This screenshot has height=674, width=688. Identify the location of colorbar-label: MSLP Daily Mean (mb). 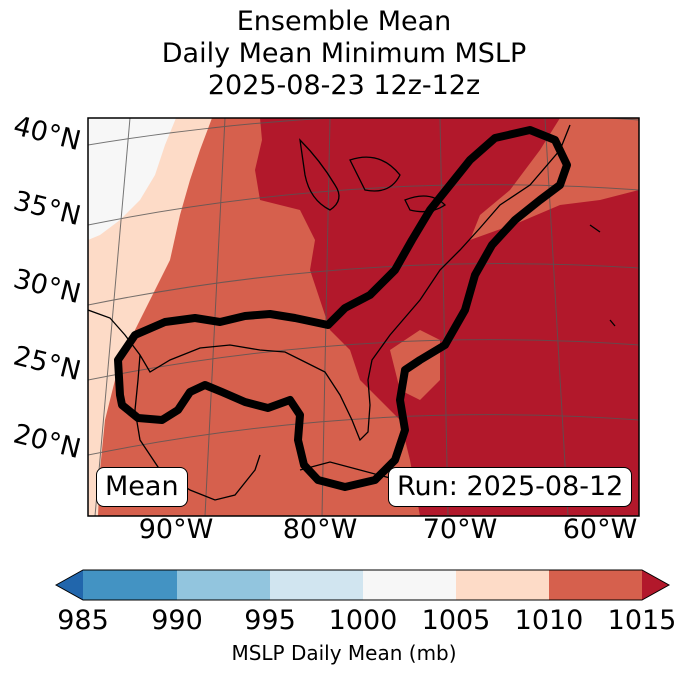
(344, 653).